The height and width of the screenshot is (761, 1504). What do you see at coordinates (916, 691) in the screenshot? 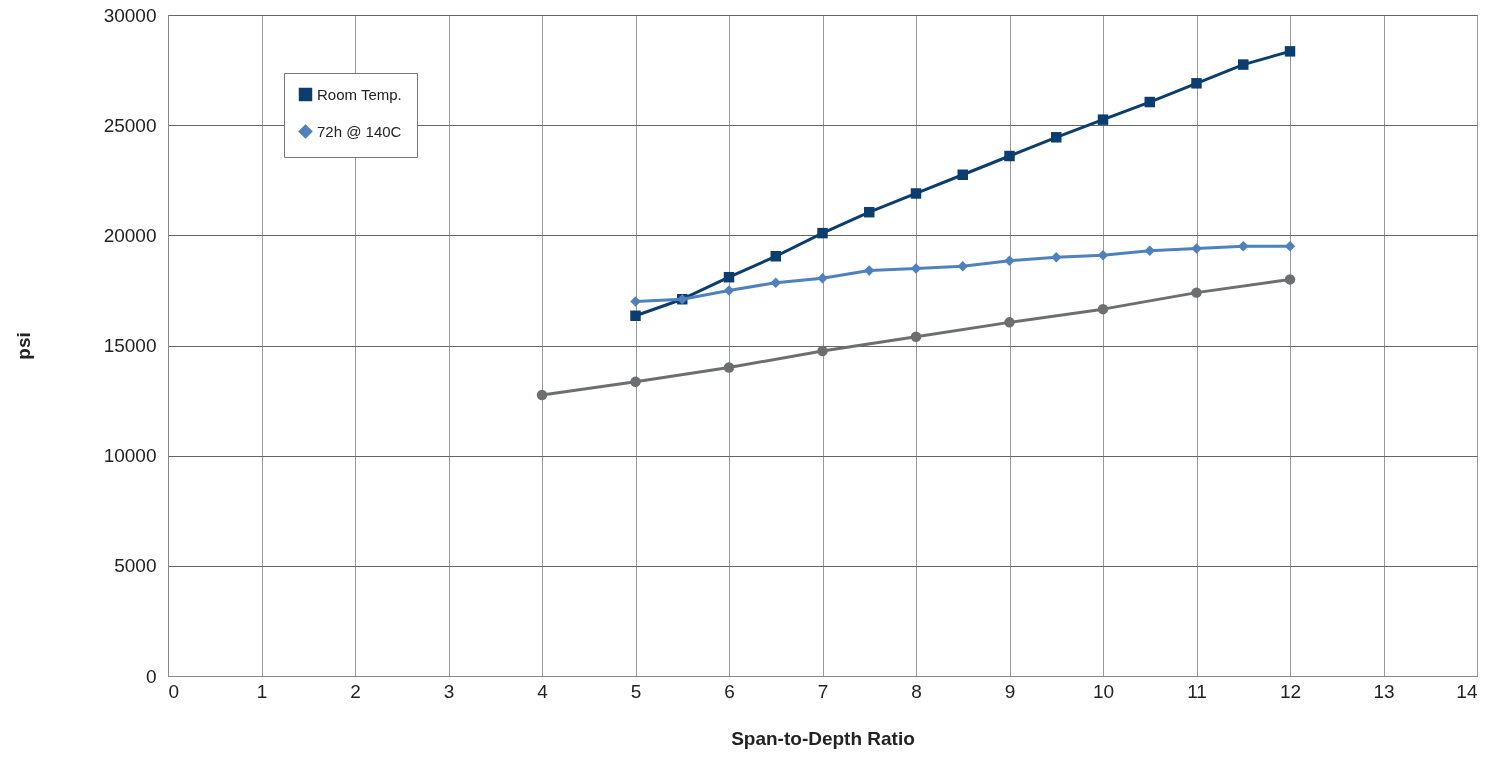
I see `x-tick-label: 8` at bounding box center [916, 691].